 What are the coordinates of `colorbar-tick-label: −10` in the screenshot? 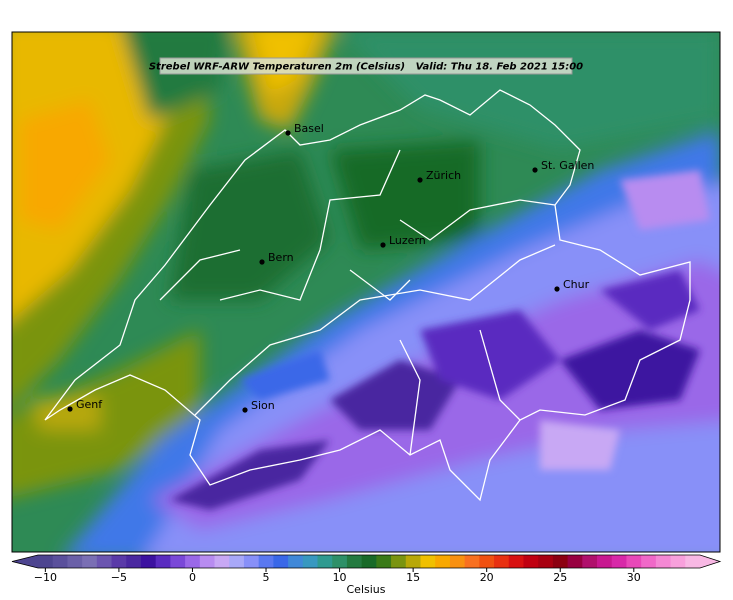 It's located at (45, 577).